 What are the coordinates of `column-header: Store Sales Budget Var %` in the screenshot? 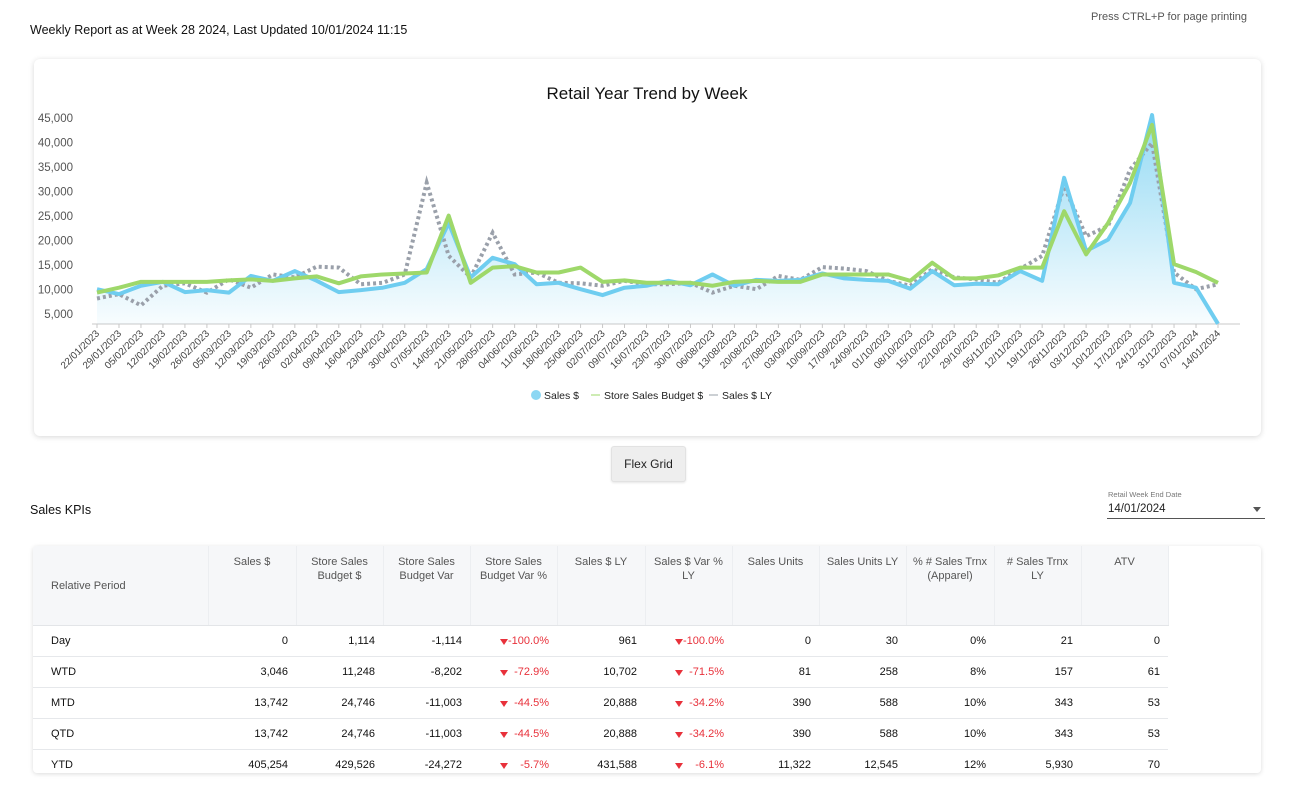 It's located at (514, 586).